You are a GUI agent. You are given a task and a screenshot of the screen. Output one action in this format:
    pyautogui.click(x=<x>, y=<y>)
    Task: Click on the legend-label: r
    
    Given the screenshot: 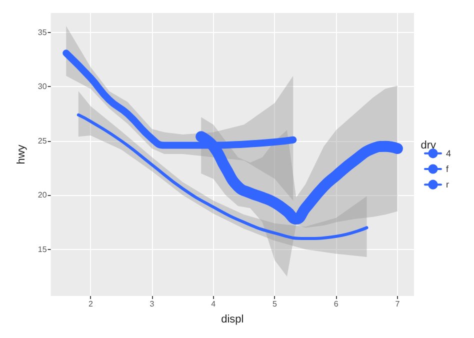 What is the action you would take?
    pyautogui.click(x=447, y=185)
    